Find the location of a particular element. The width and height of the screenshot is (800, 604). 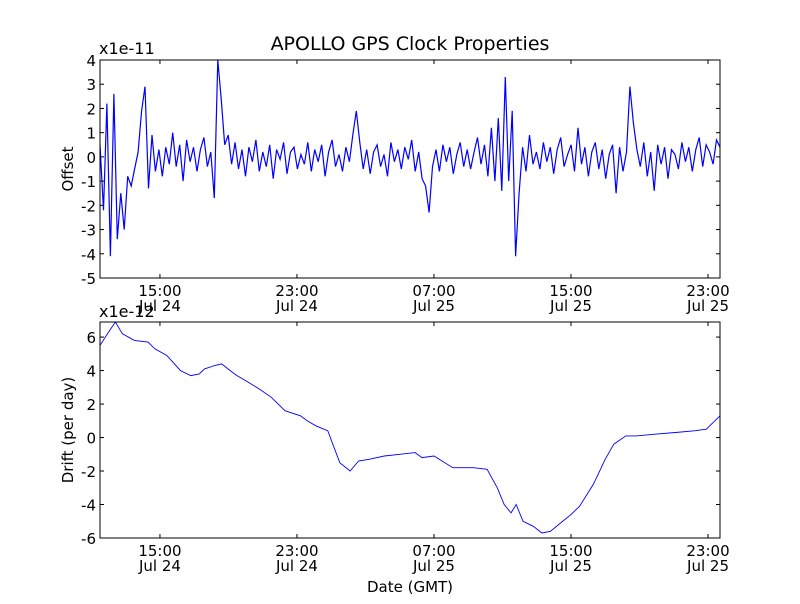

y-tick-label: -5 is located at coordinates (88, 279).